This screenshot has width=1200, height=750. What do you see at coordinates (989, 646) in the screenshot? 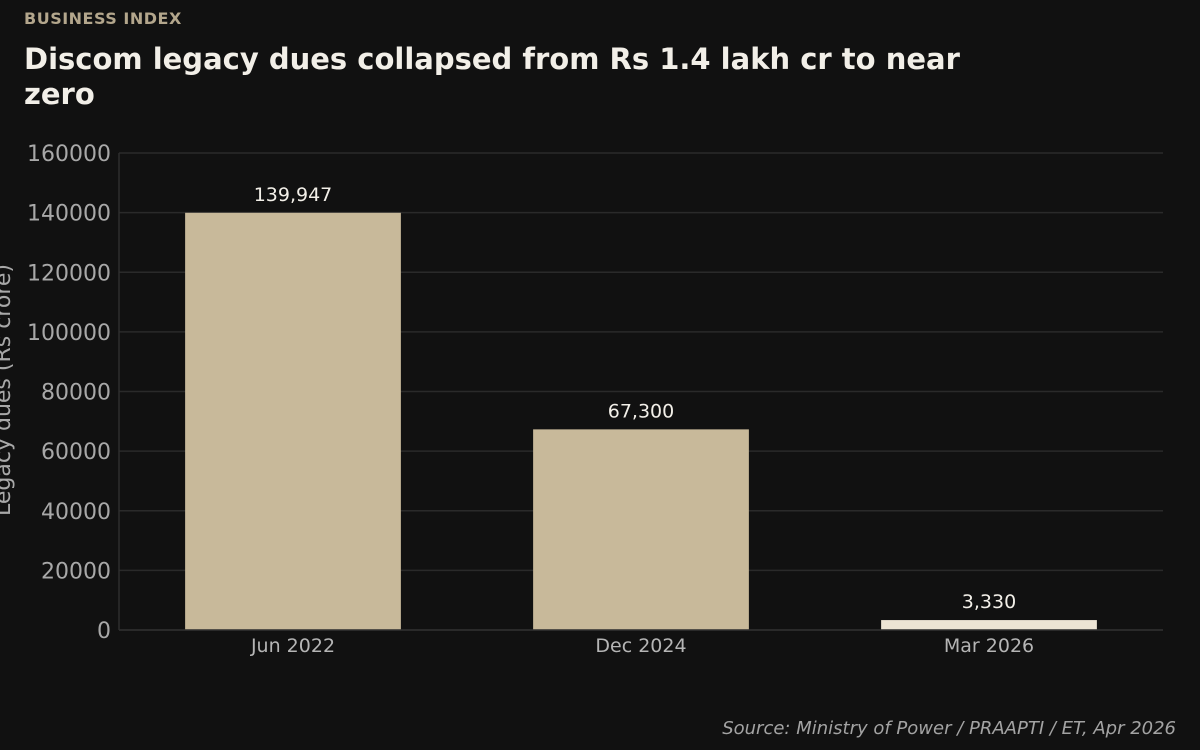
I see `x-tick-label: Mar 2026` at bounding box center [989, 646].